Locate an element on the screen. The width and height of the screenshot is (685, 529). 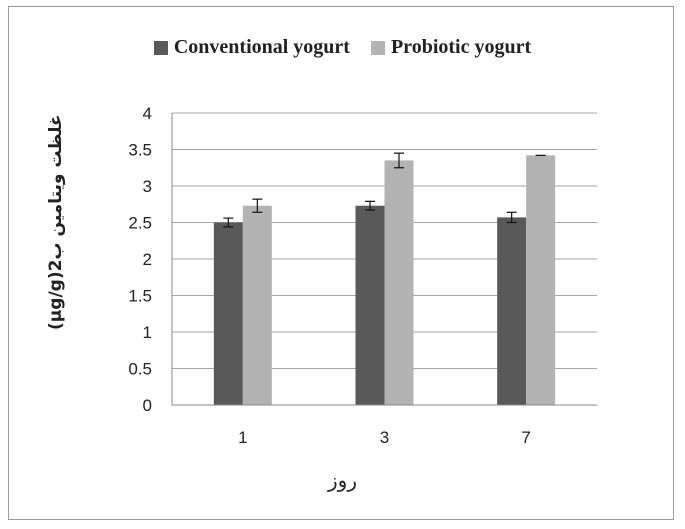
bar-s0-c1 is located at coordinates (370, 305).